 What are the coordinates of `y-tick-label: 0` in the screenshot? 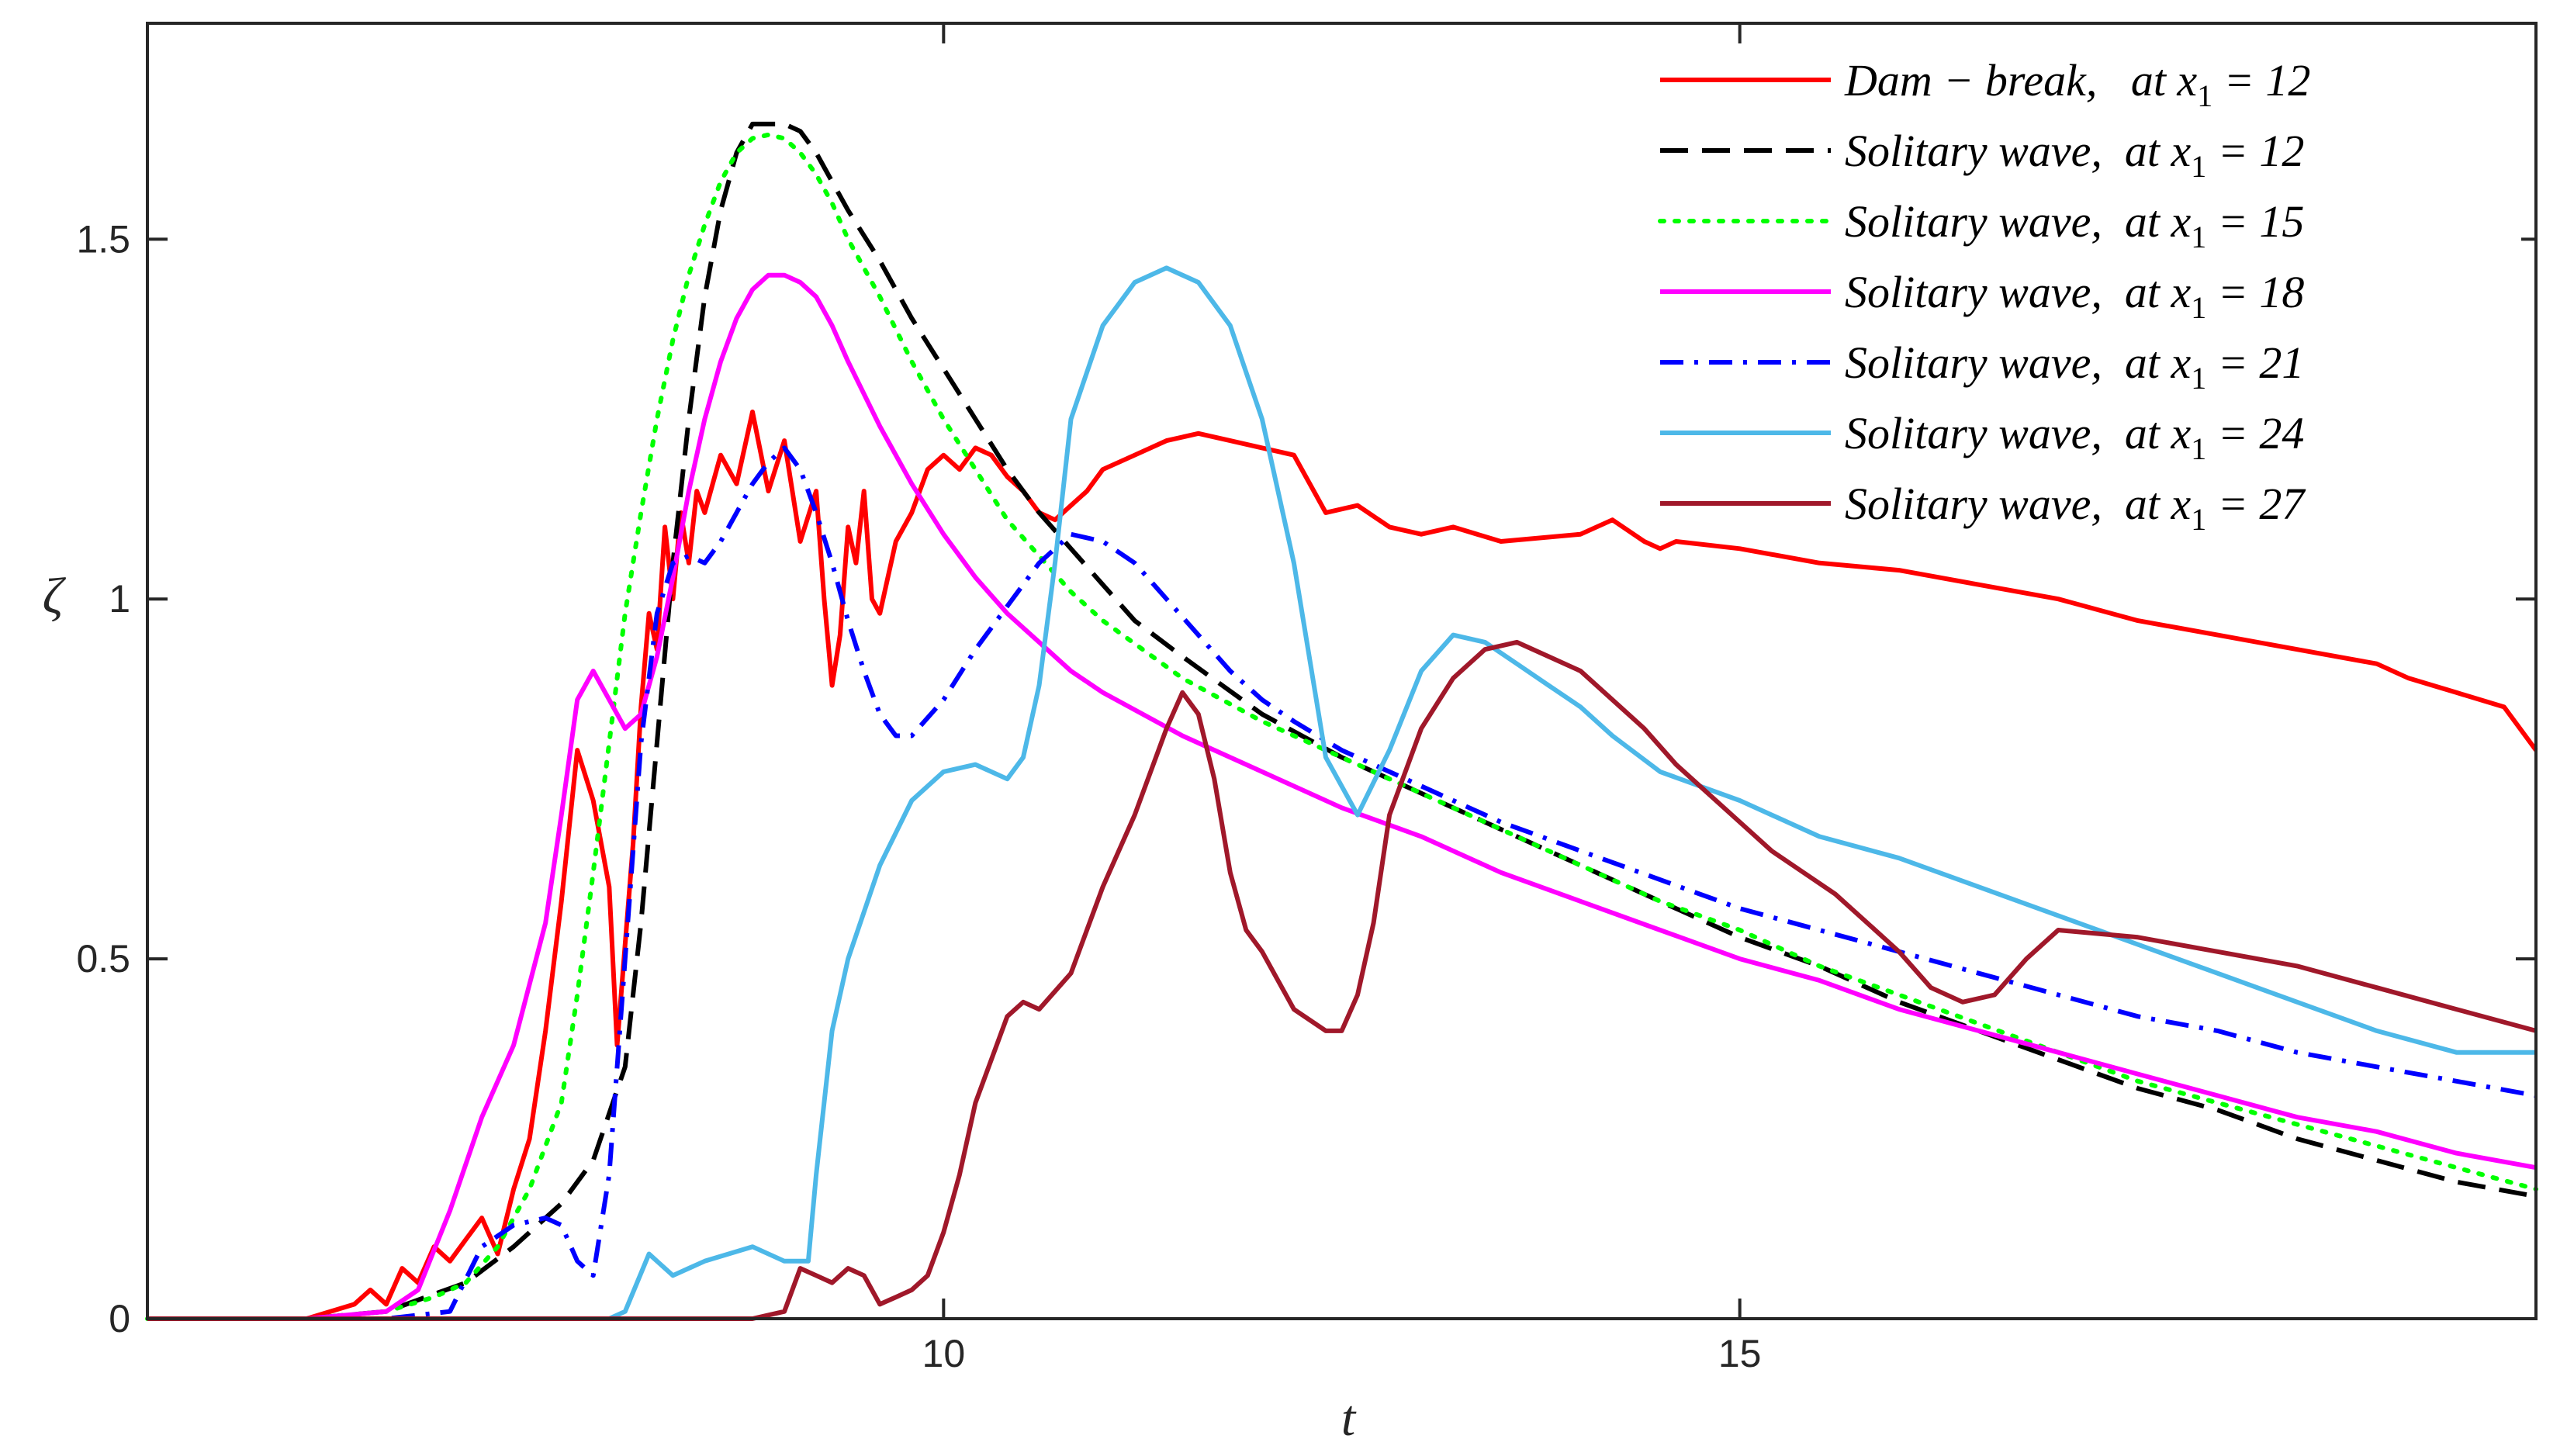 It's located at (119, 1318).